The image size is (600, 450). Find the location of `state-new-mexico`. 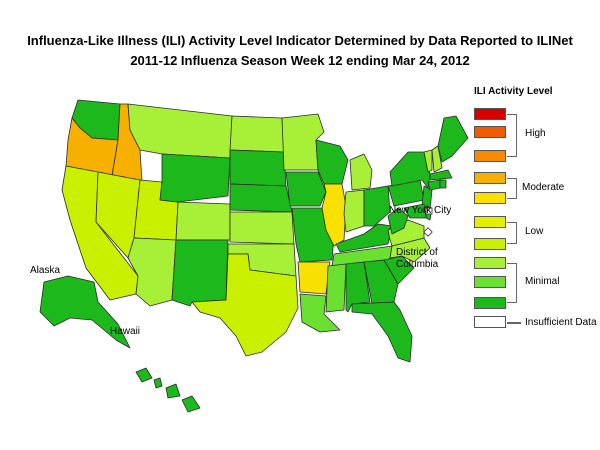

state-new-mexico is located at coordinates (200, 273).